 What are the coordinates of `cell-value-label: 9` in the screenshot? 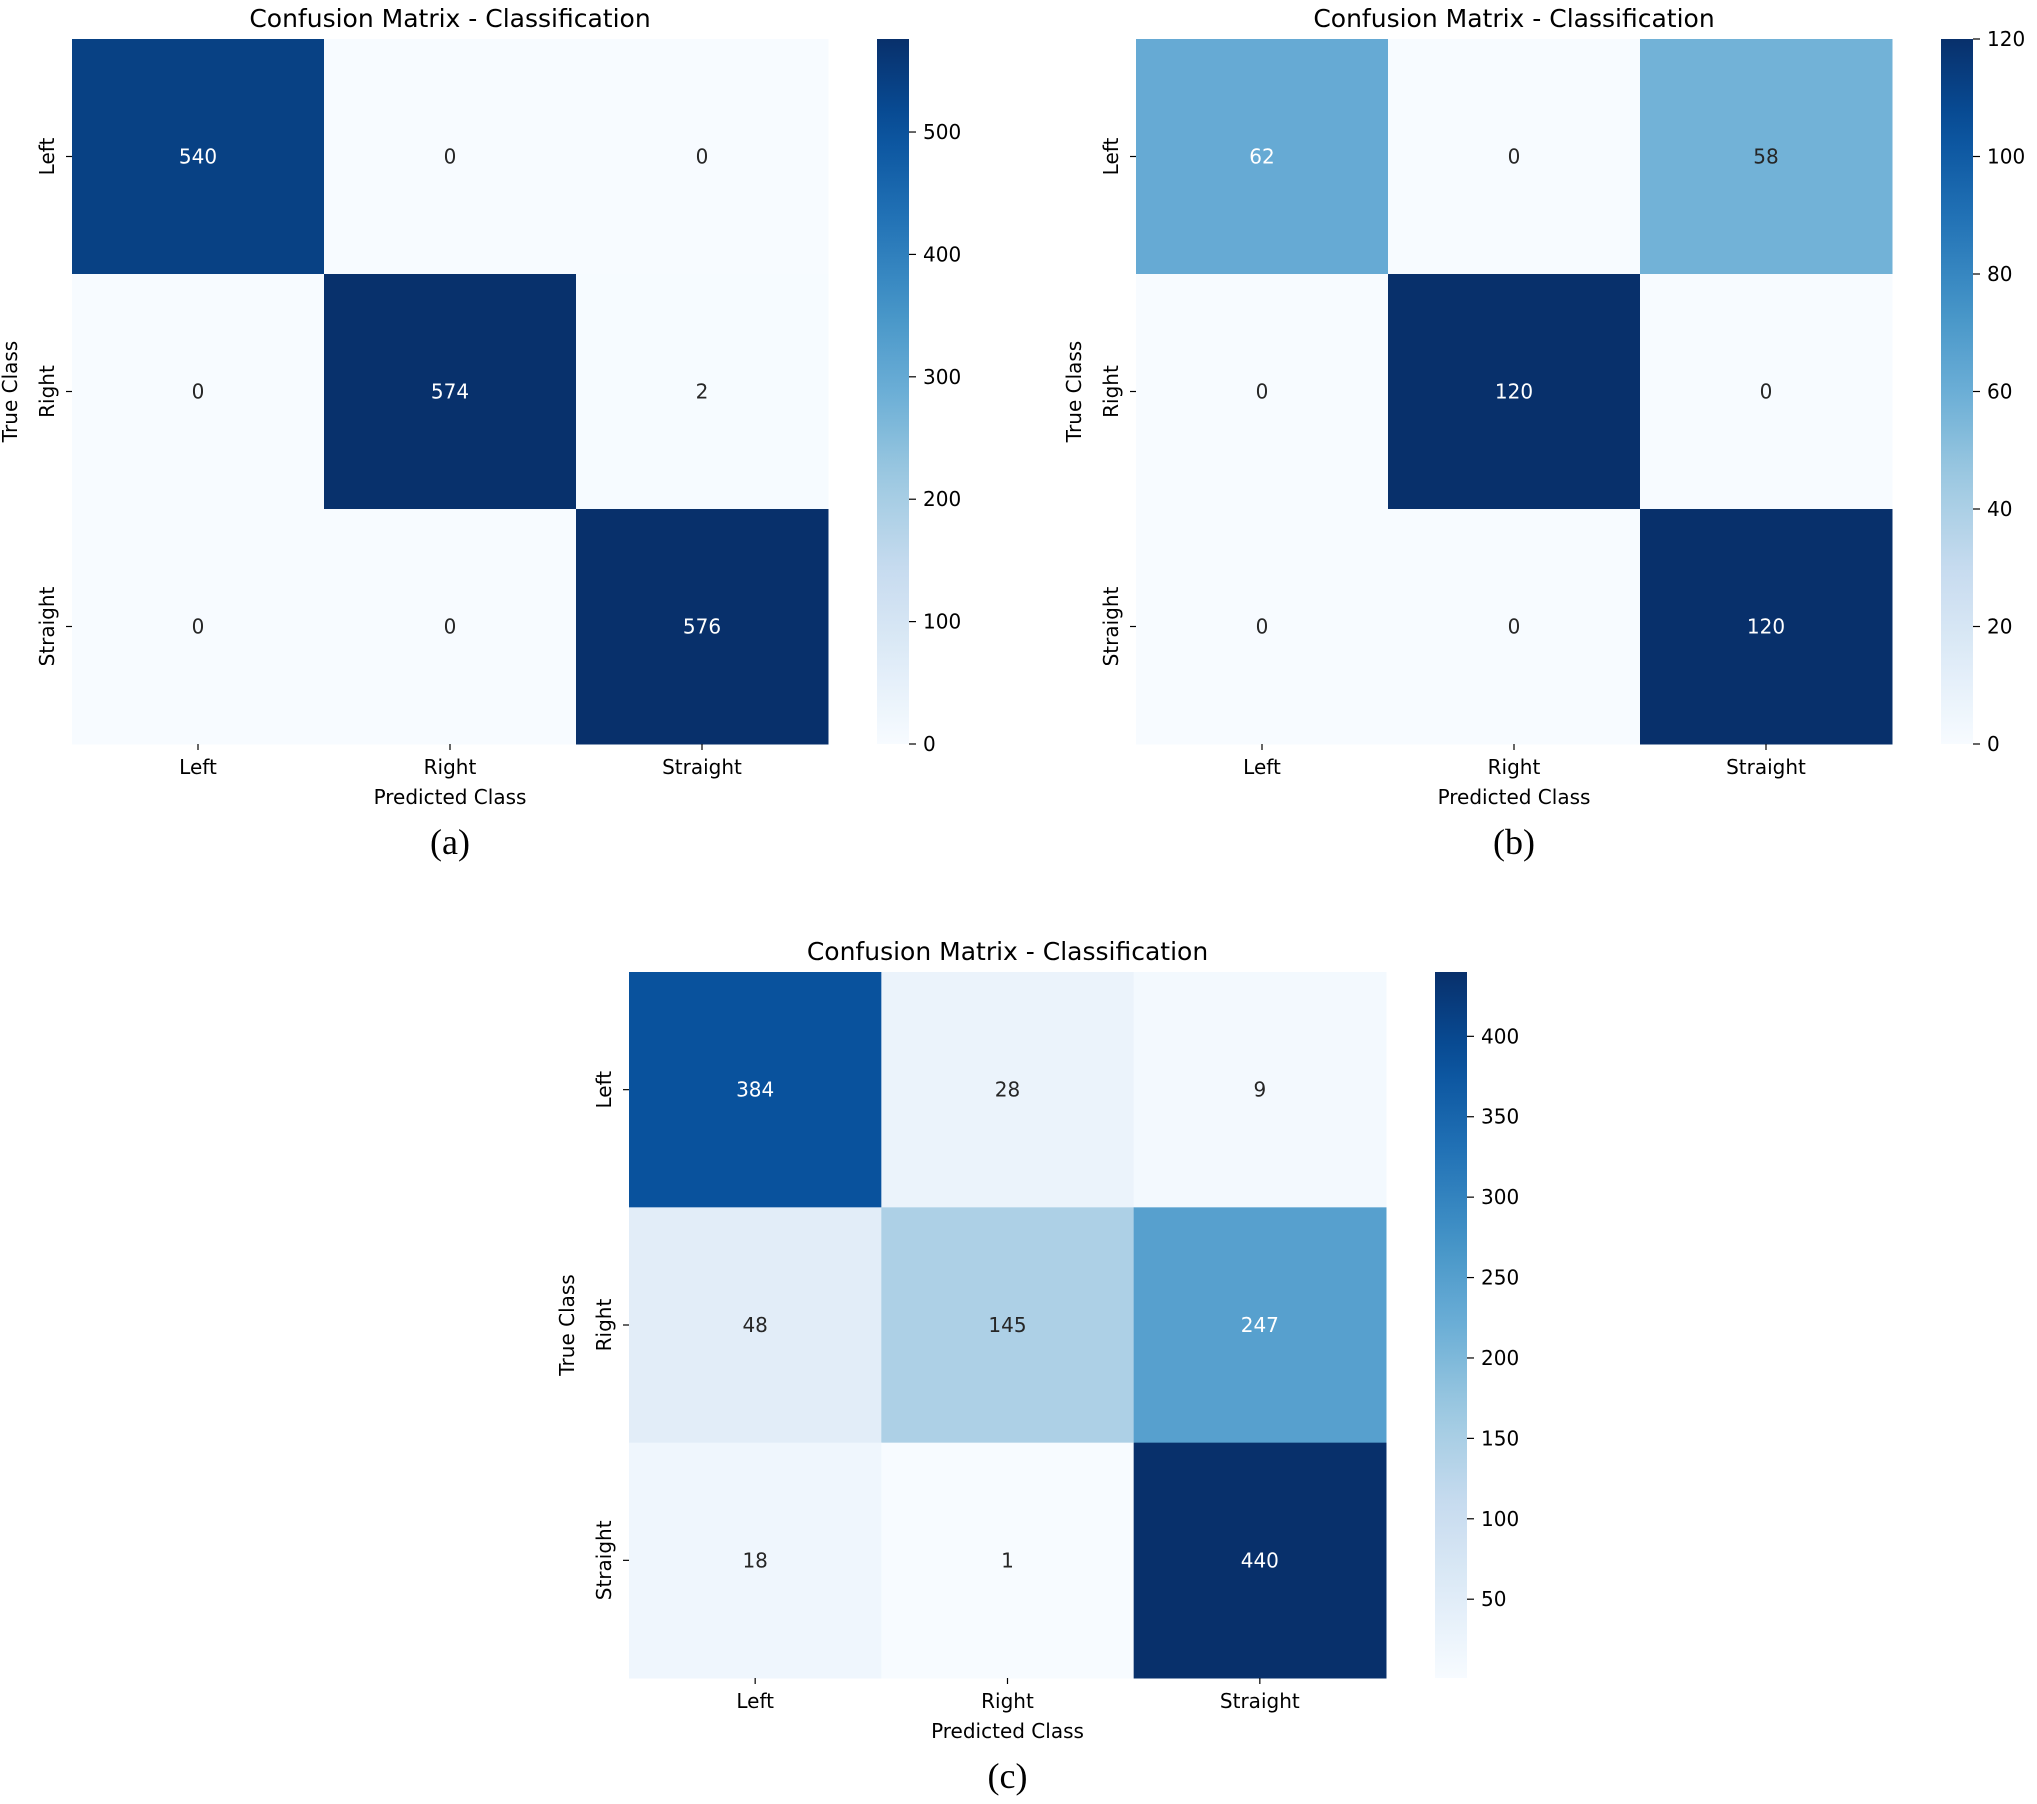 It's located at (1259, 1090).